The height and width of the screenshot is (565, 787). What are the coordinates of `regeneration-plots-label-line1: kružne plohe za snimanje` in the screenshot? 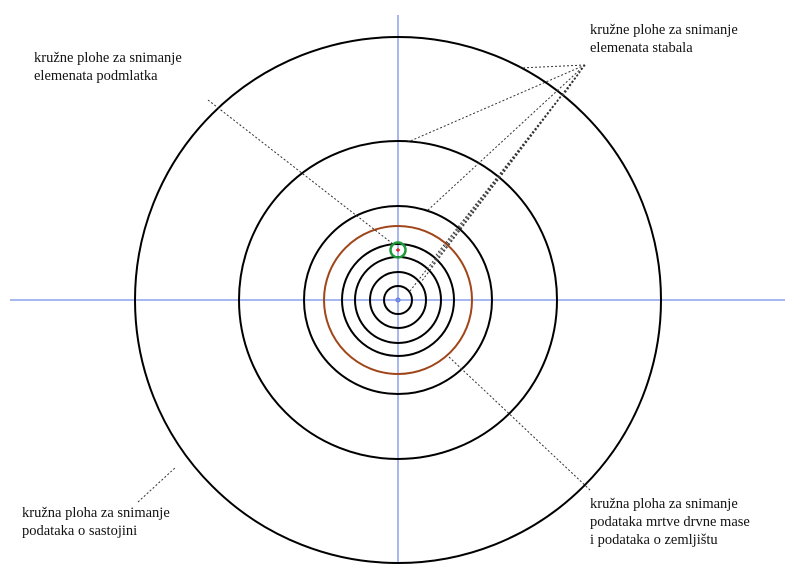 It's located at (108, 58).